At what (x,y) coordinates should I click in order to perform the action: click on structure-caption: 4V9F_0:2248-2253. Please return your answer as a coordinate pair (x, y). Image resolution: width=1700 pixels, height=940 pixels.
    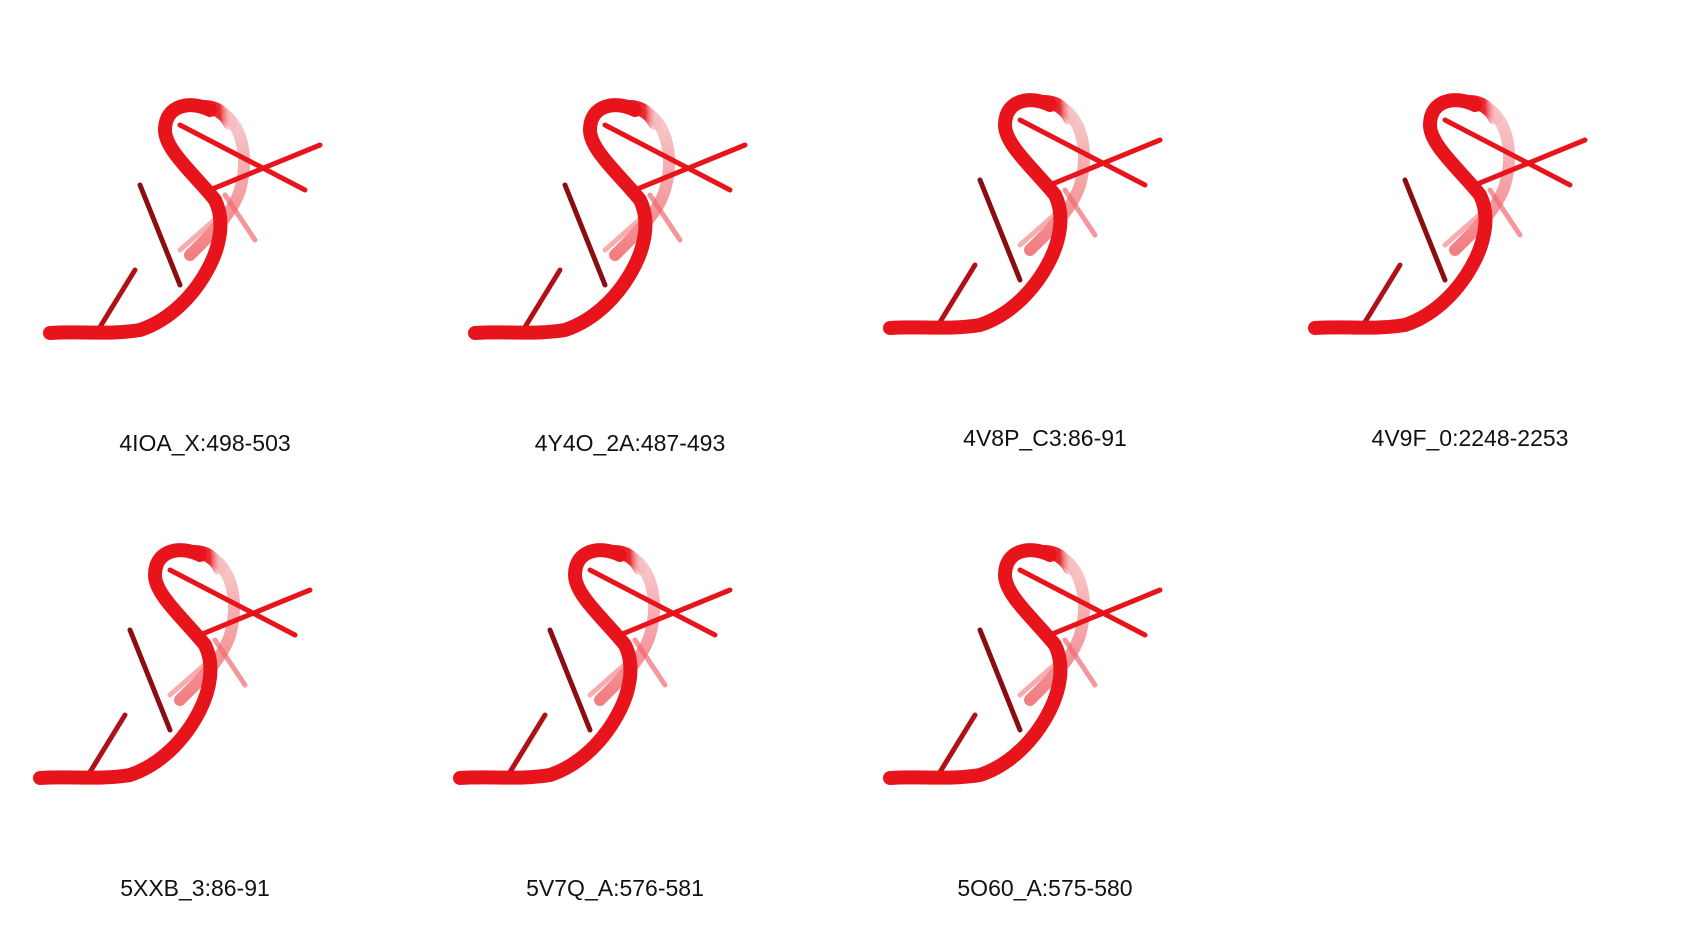
    Looking at the image, I should click on (1470, 438).